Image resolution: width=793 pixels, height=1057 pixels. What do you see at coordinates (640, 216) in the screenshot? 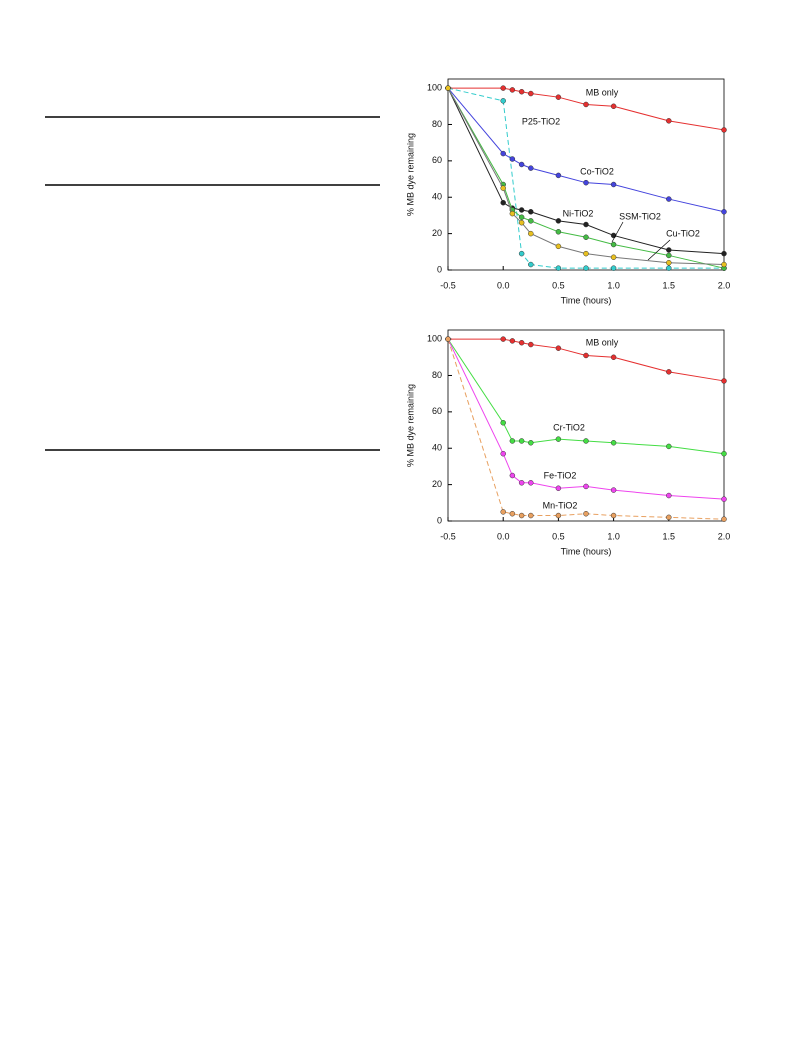
I see `series-label: SSM-TiO2` at bounding box center [640, 216].